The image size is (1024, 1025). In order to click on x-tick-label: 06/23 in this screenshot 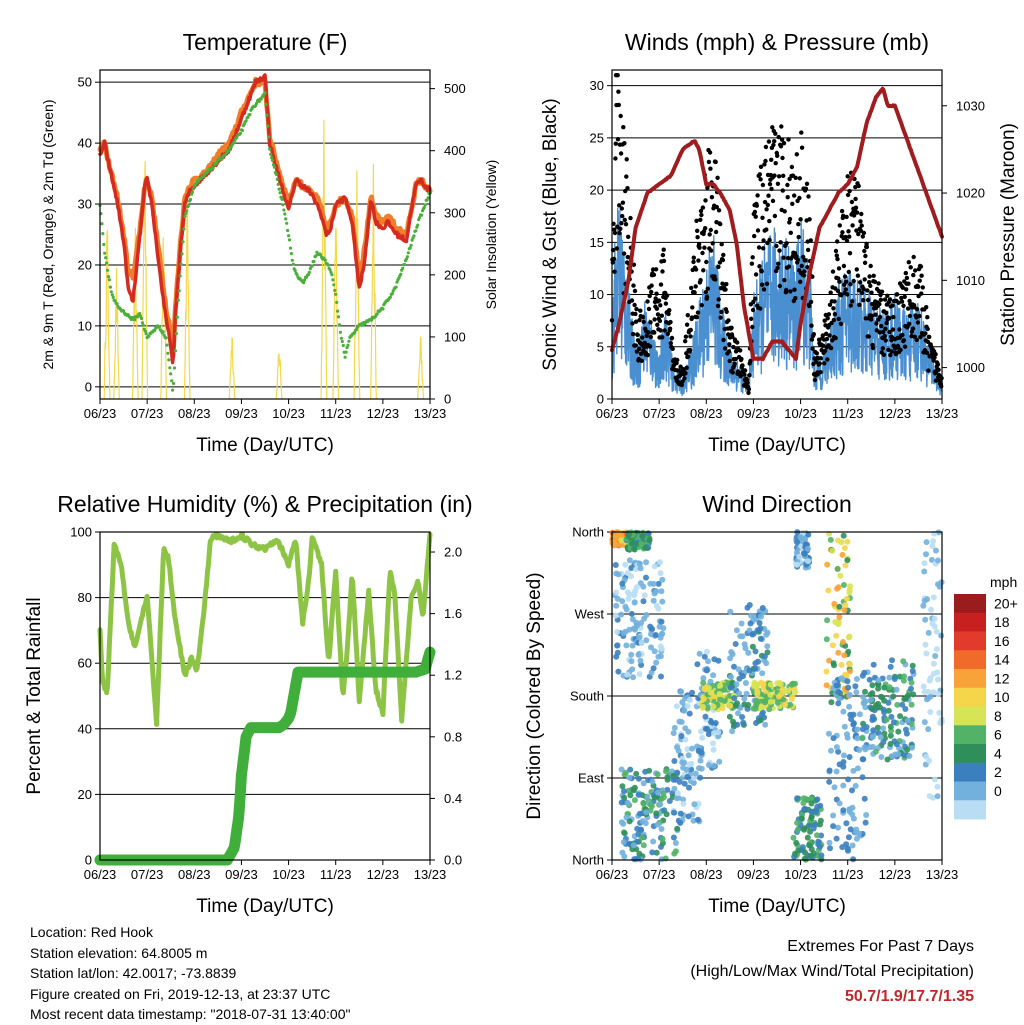, I will do `click(612, 874)`.